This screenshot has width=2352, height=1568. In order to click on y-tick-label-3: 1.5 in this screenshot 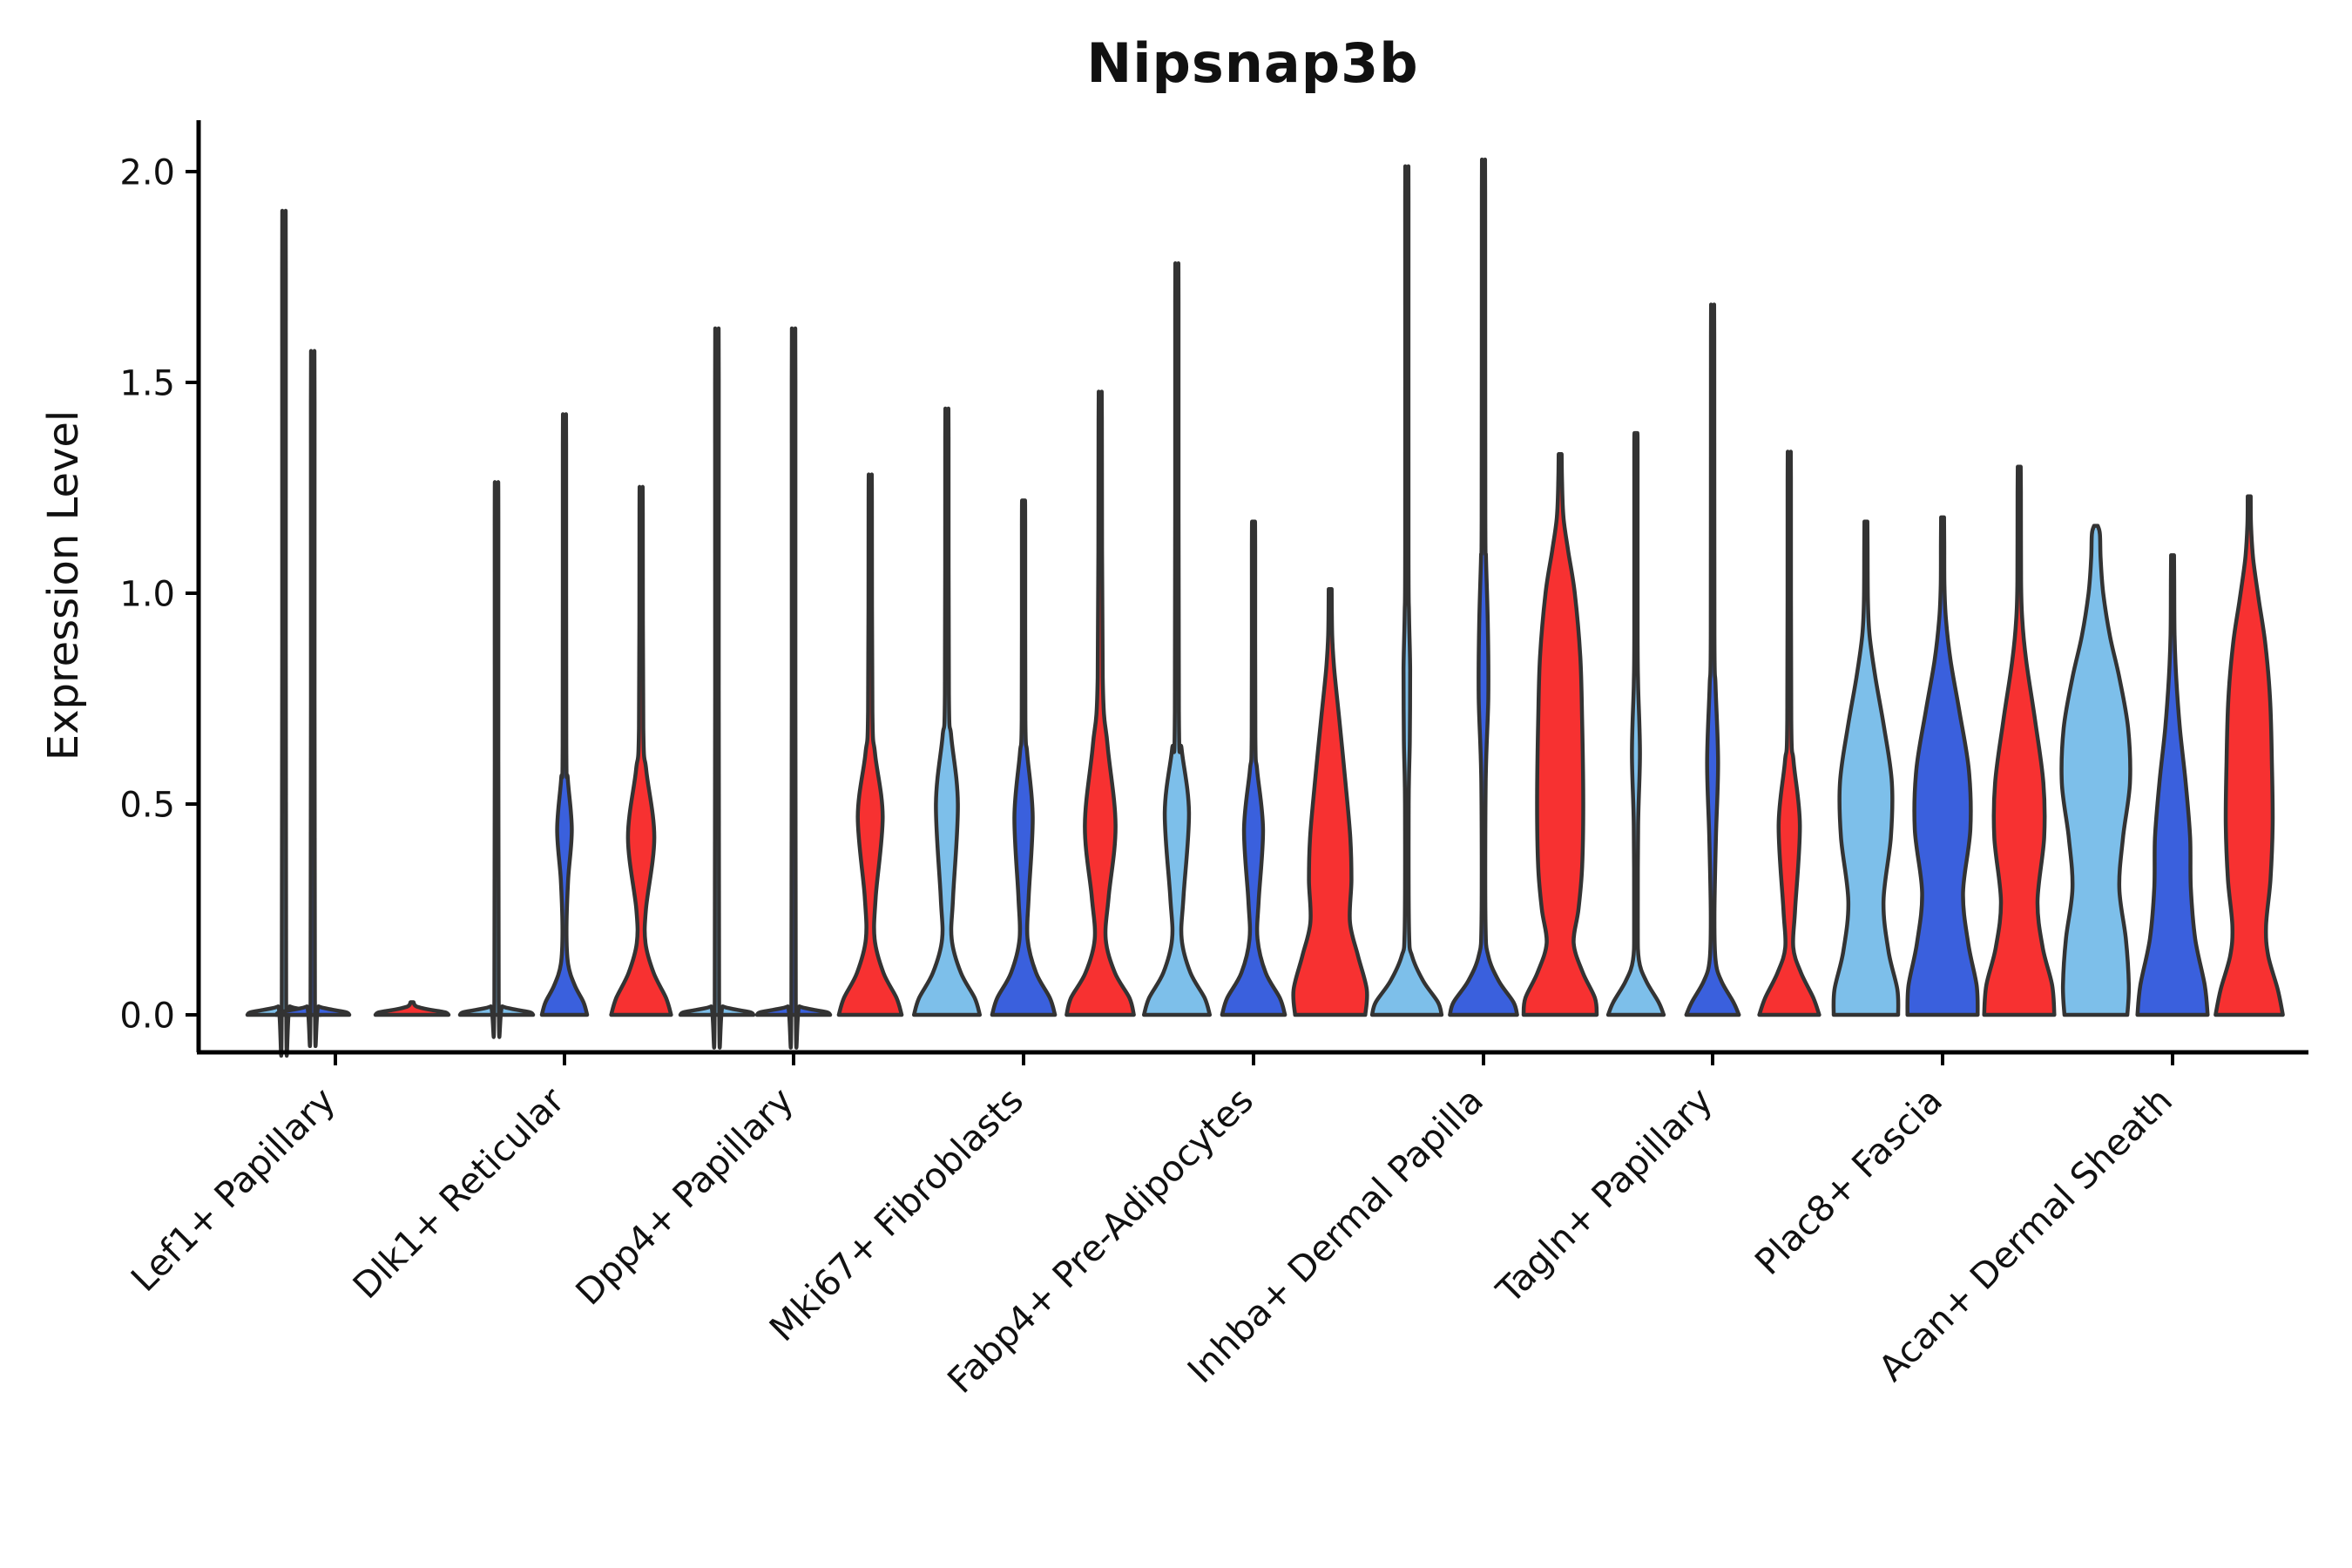, I will do `click(147, 383)`.